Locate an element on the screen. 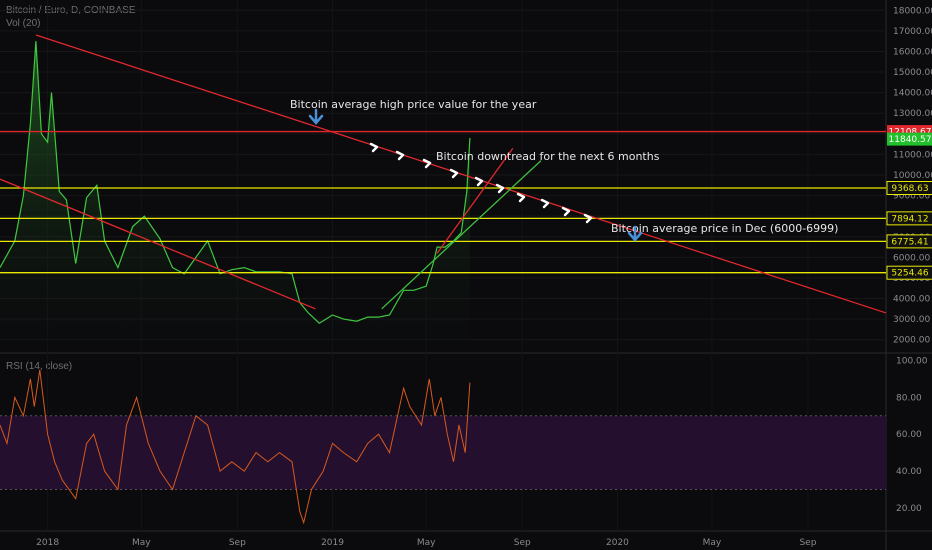  rsi-tick-label: 40.00 is located at coordinates (909, 472).